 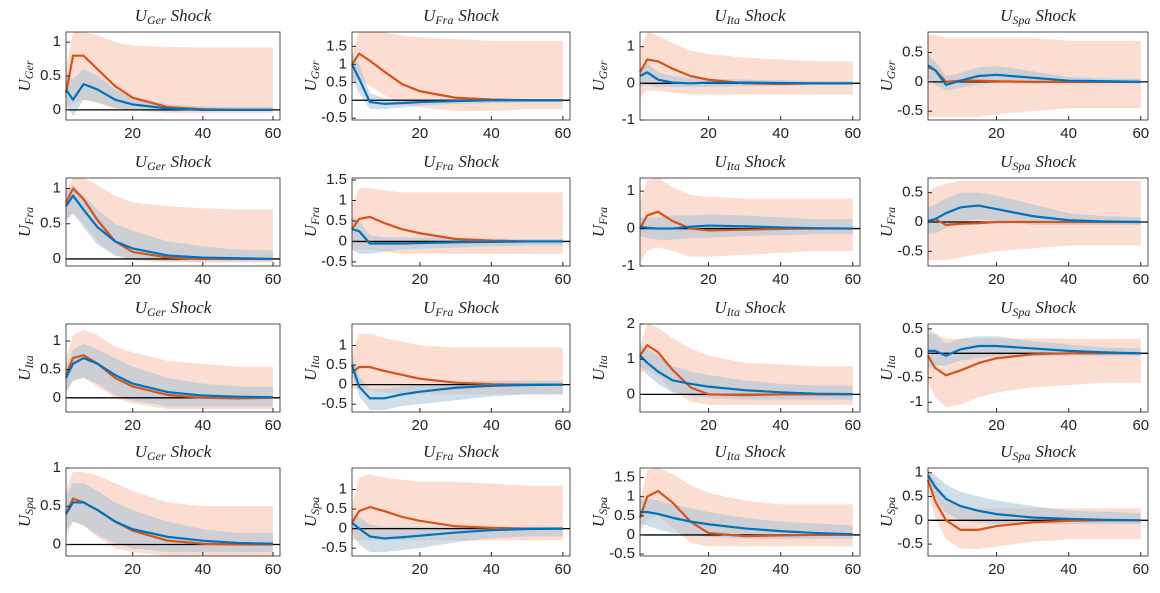 I want to click on title-subscript: Spa, so click(x=1021, y=20).